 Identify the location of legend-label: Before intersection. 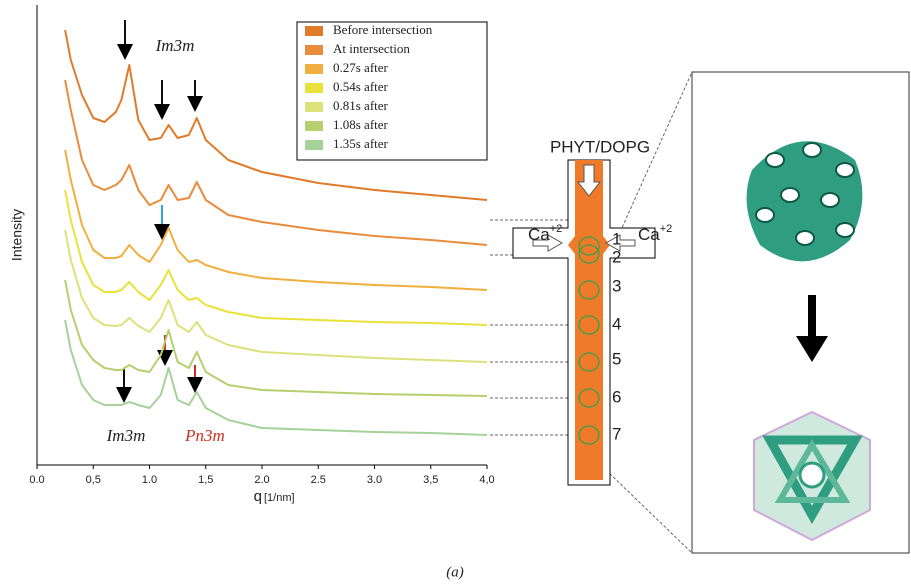
(383, 29).